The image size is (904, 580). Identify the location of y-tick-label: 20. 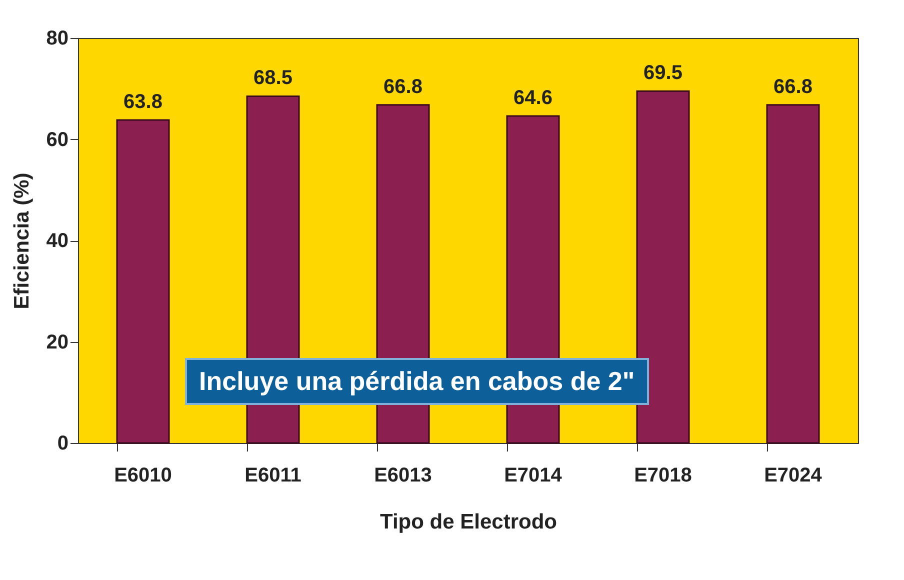
(57, 342).